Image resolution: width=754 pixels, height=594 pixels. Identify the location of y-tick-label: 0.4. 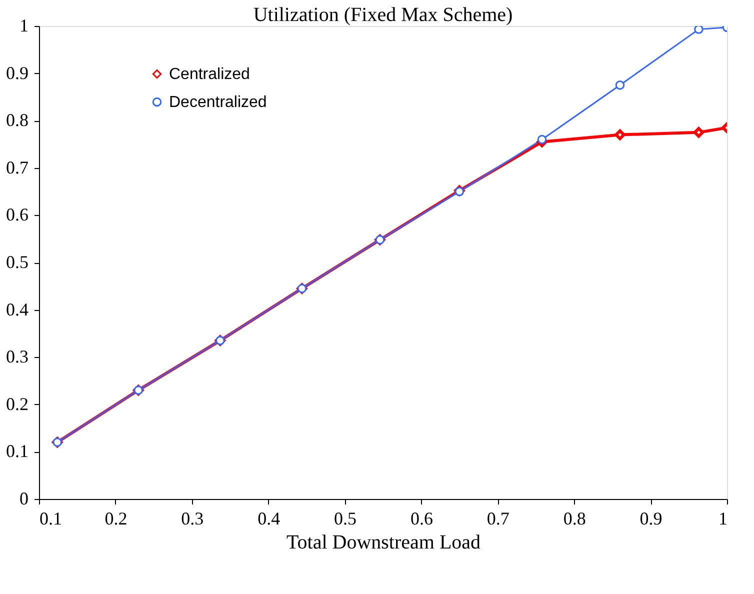
(17, 309).